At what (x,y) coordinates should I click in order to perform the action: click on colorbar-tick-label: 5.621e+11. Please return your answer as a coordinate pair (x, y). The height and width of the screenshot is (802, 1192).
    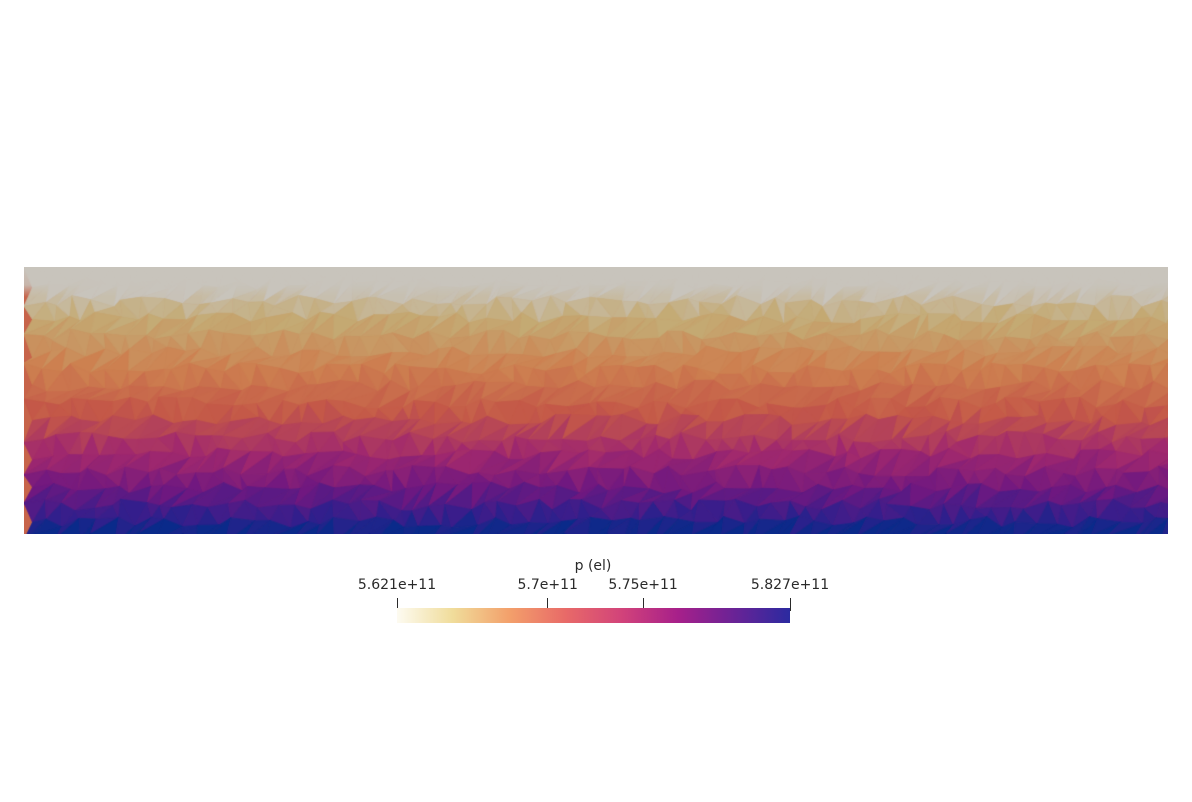
    Looking at the image, I should click on (397, 585).